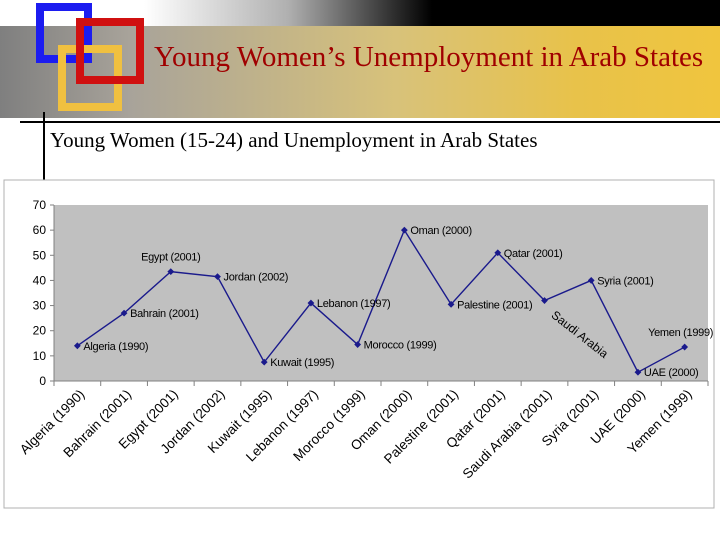  I want to click on y-tick-label: 40, so click(40, 280).